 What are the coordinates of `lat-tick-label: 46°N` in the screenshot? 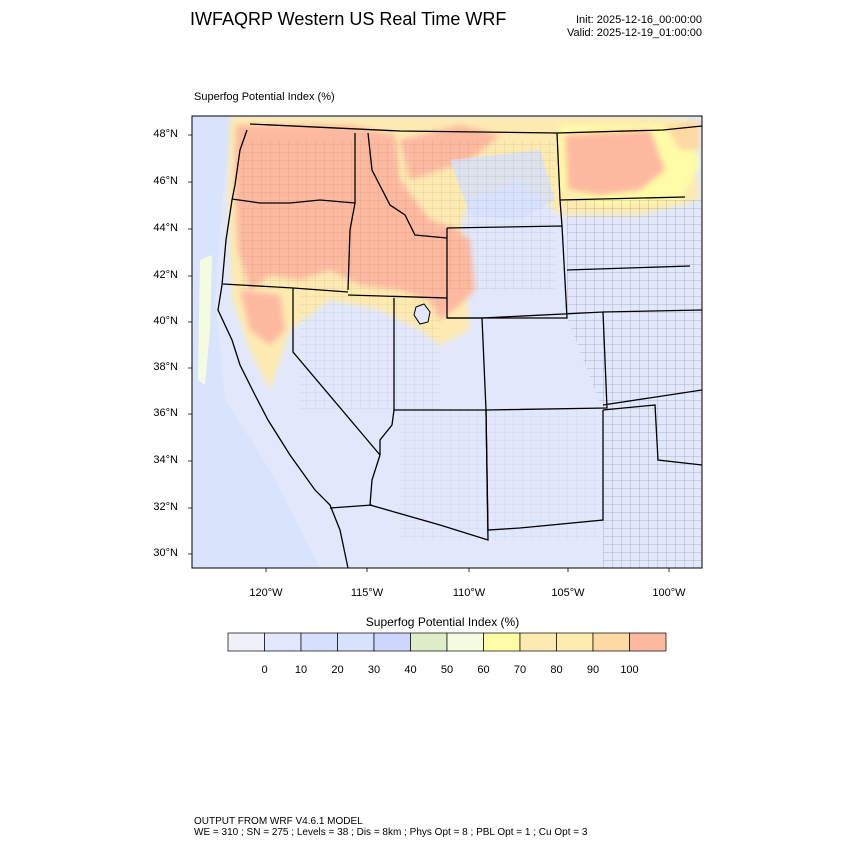 It's located at (165, 181).